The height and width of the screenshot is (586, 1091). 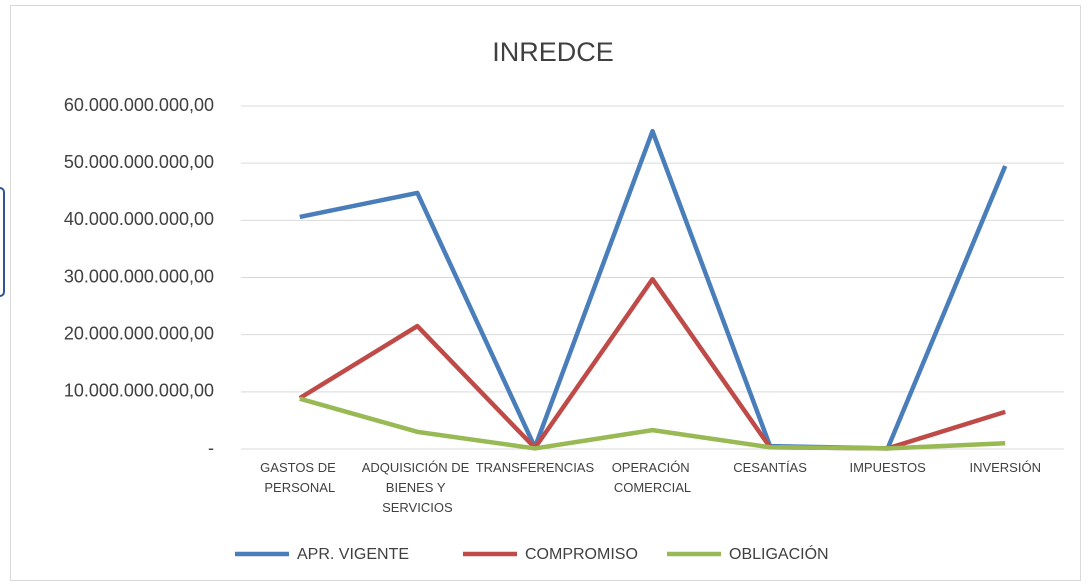 I want to click on x-tick-label: TRANSFERENCIAS, so click(x=535, y=467).